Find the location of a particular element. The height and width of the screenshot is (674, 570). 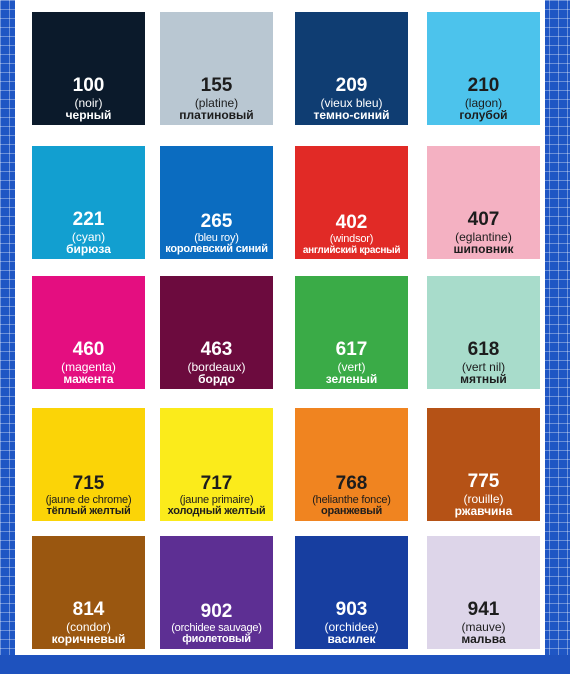

swatch-617: 617 (vert) зеленый is located at coordinates (351, 332).